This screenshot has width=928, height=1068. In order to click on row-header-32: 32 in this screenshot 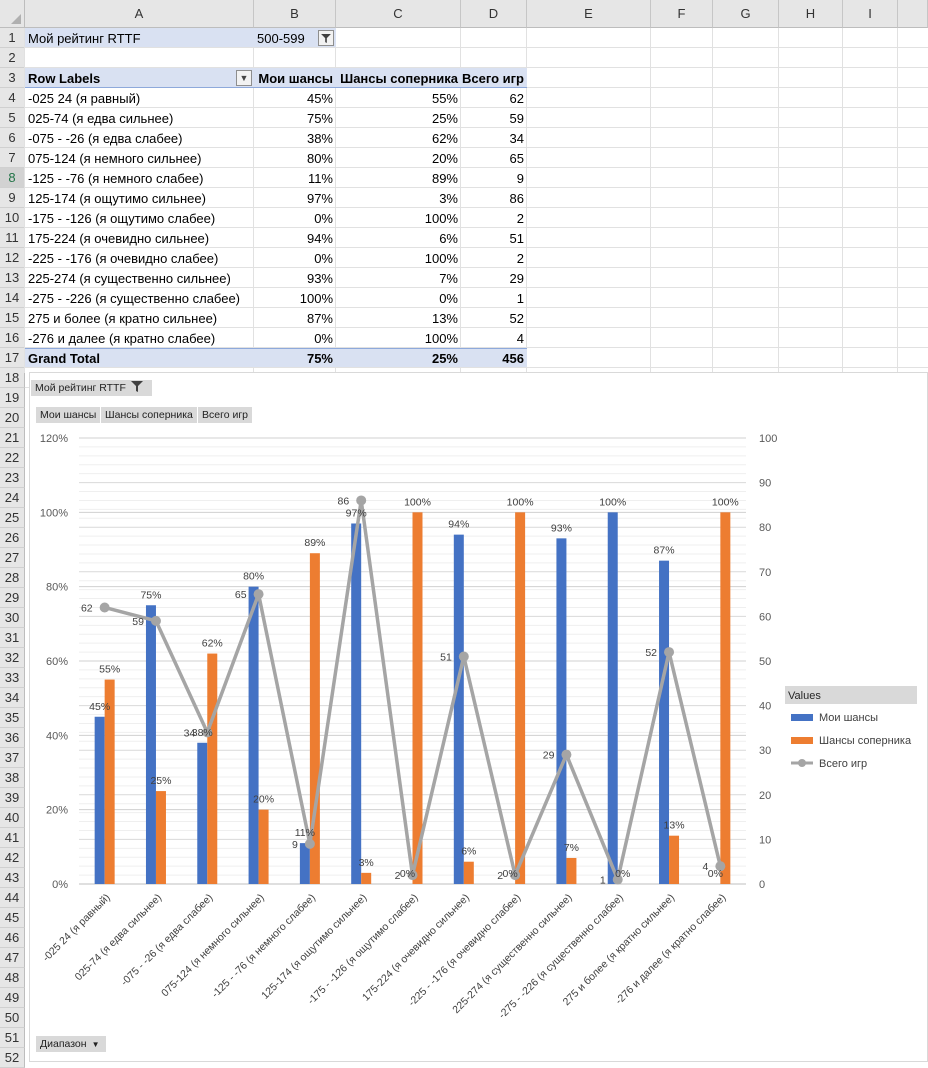, I will do `click(12, 658)`.